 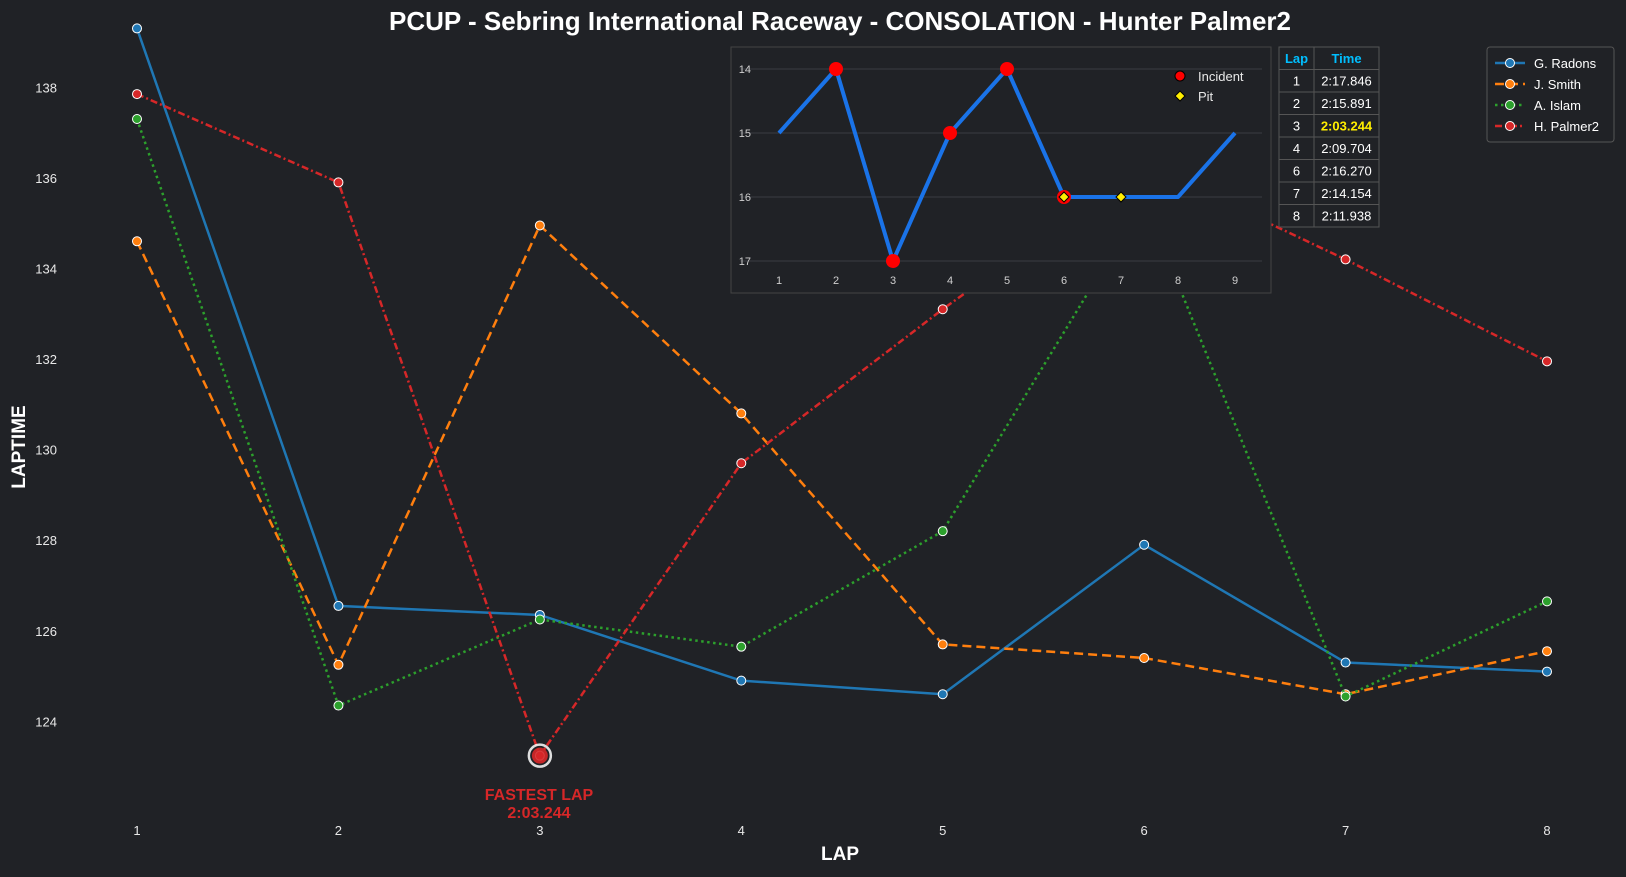 I want to click on table-header-lap: Lap, so click(x=1296, y=58).